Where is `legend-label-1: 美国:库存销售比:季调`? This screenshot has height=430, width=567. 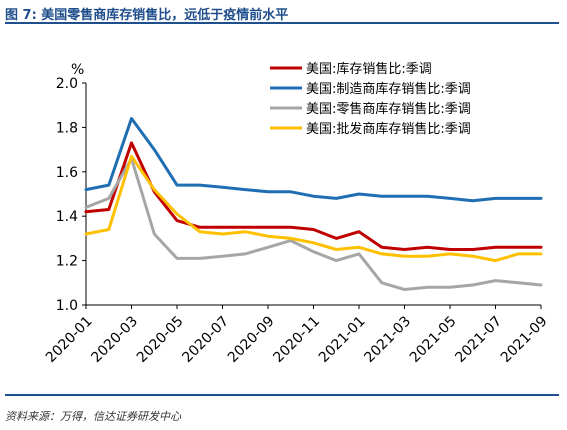
legend-label-1: 美国:库存销售比:季调 is located at coordinates (369, 69).